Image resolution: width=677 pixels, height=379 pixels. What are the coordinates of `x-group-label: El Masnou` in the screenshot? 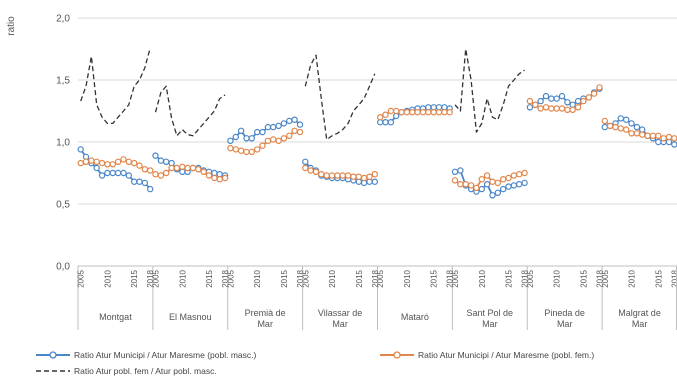 It's located at (190, 317).